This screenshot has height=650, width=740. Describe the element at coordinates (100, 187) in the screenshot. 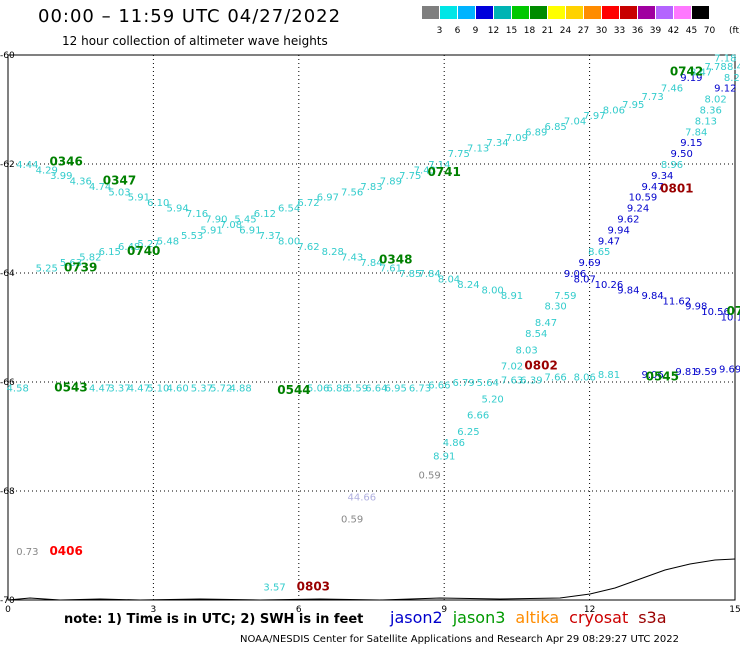

I see `wave-height-label: 4.74` at that location.